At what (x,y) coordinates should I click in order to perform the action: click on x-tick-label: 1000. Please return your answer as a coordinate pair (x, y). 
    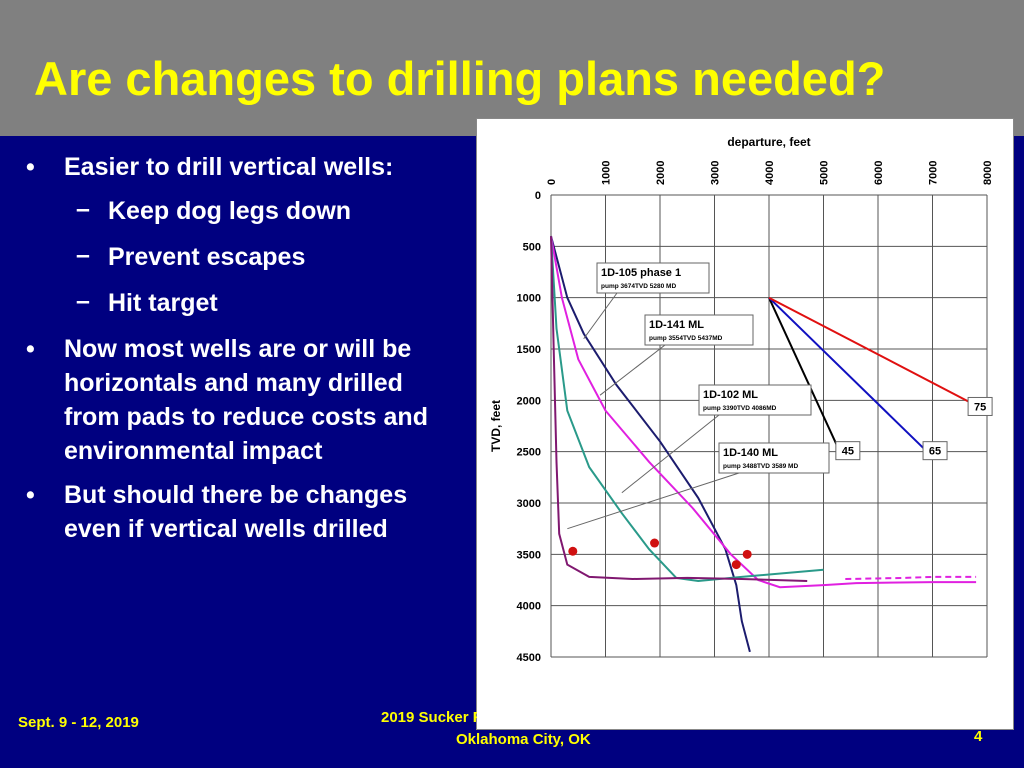
    Looking at the image, I should click on (607, 173).